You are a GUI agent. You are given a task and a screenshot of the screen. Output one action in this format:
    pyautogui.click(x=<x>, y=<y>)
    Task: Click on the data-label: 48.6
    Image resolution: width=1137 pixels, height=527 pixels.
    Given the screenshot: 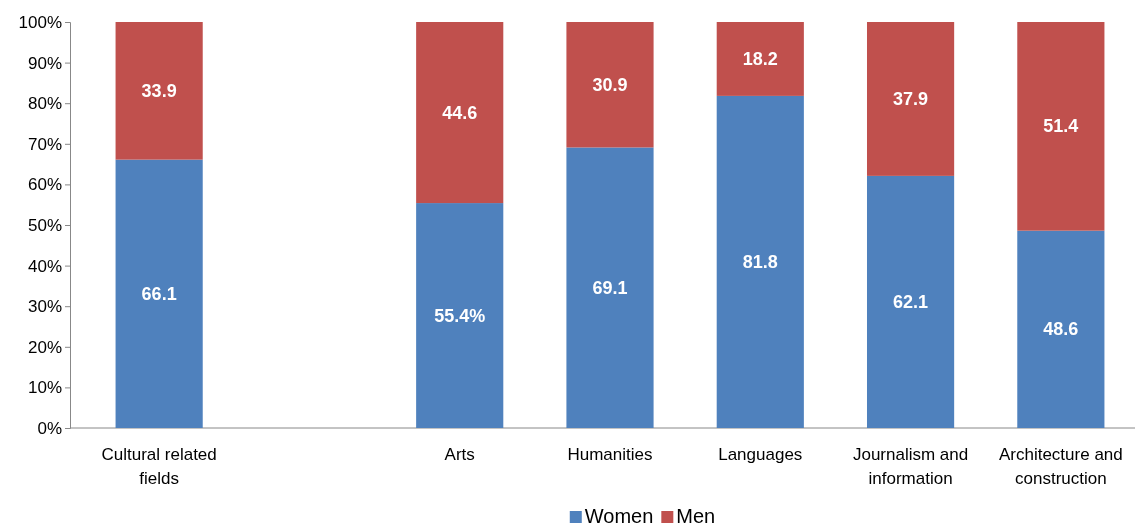 What is the action you would take?
    pyautogui.click(x=1061, y=329)
    